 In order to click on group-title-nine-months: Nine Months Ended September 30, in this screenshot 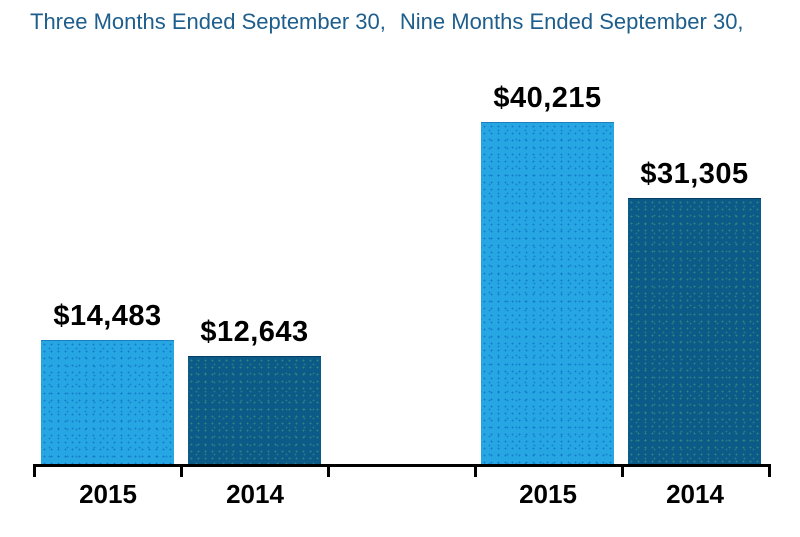, I will do `click(571, 21)`.